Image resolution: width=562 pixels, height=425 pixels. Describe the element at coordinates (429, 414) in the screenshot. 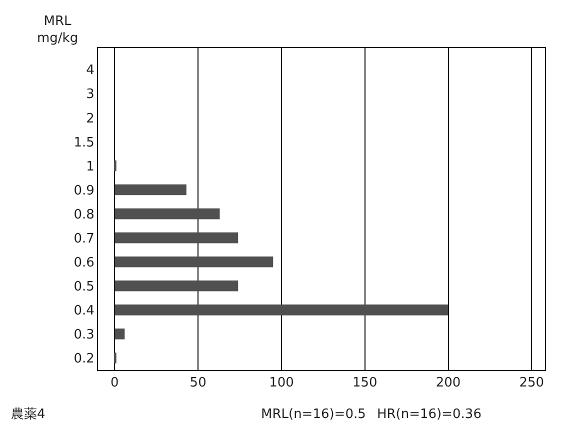

I see `text: HR(n=16)=0.36` at that location.